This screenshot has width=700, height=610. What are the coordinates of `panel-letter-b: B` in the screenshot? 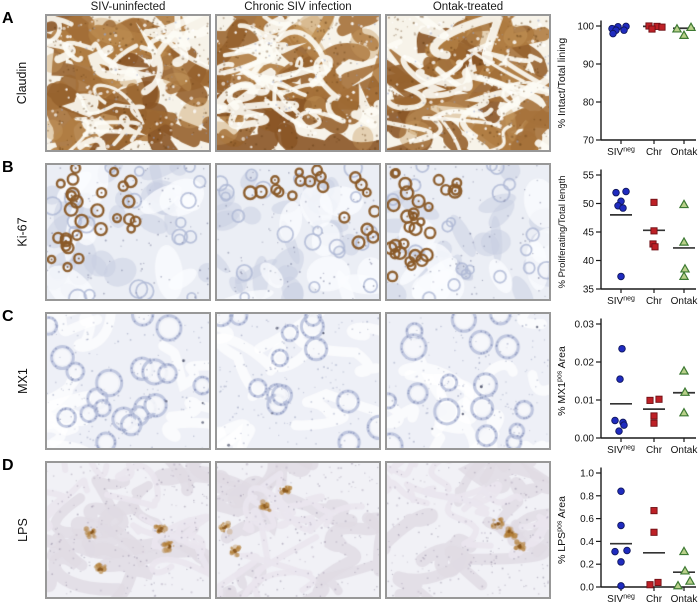 It's located at (8, 167).